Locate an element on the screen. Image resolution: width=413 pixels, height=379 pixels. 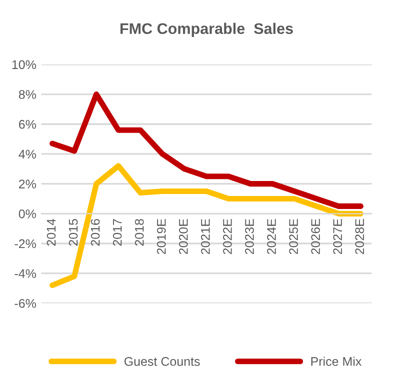
y-tick-label: 4% is located at coordinates (27, 154).